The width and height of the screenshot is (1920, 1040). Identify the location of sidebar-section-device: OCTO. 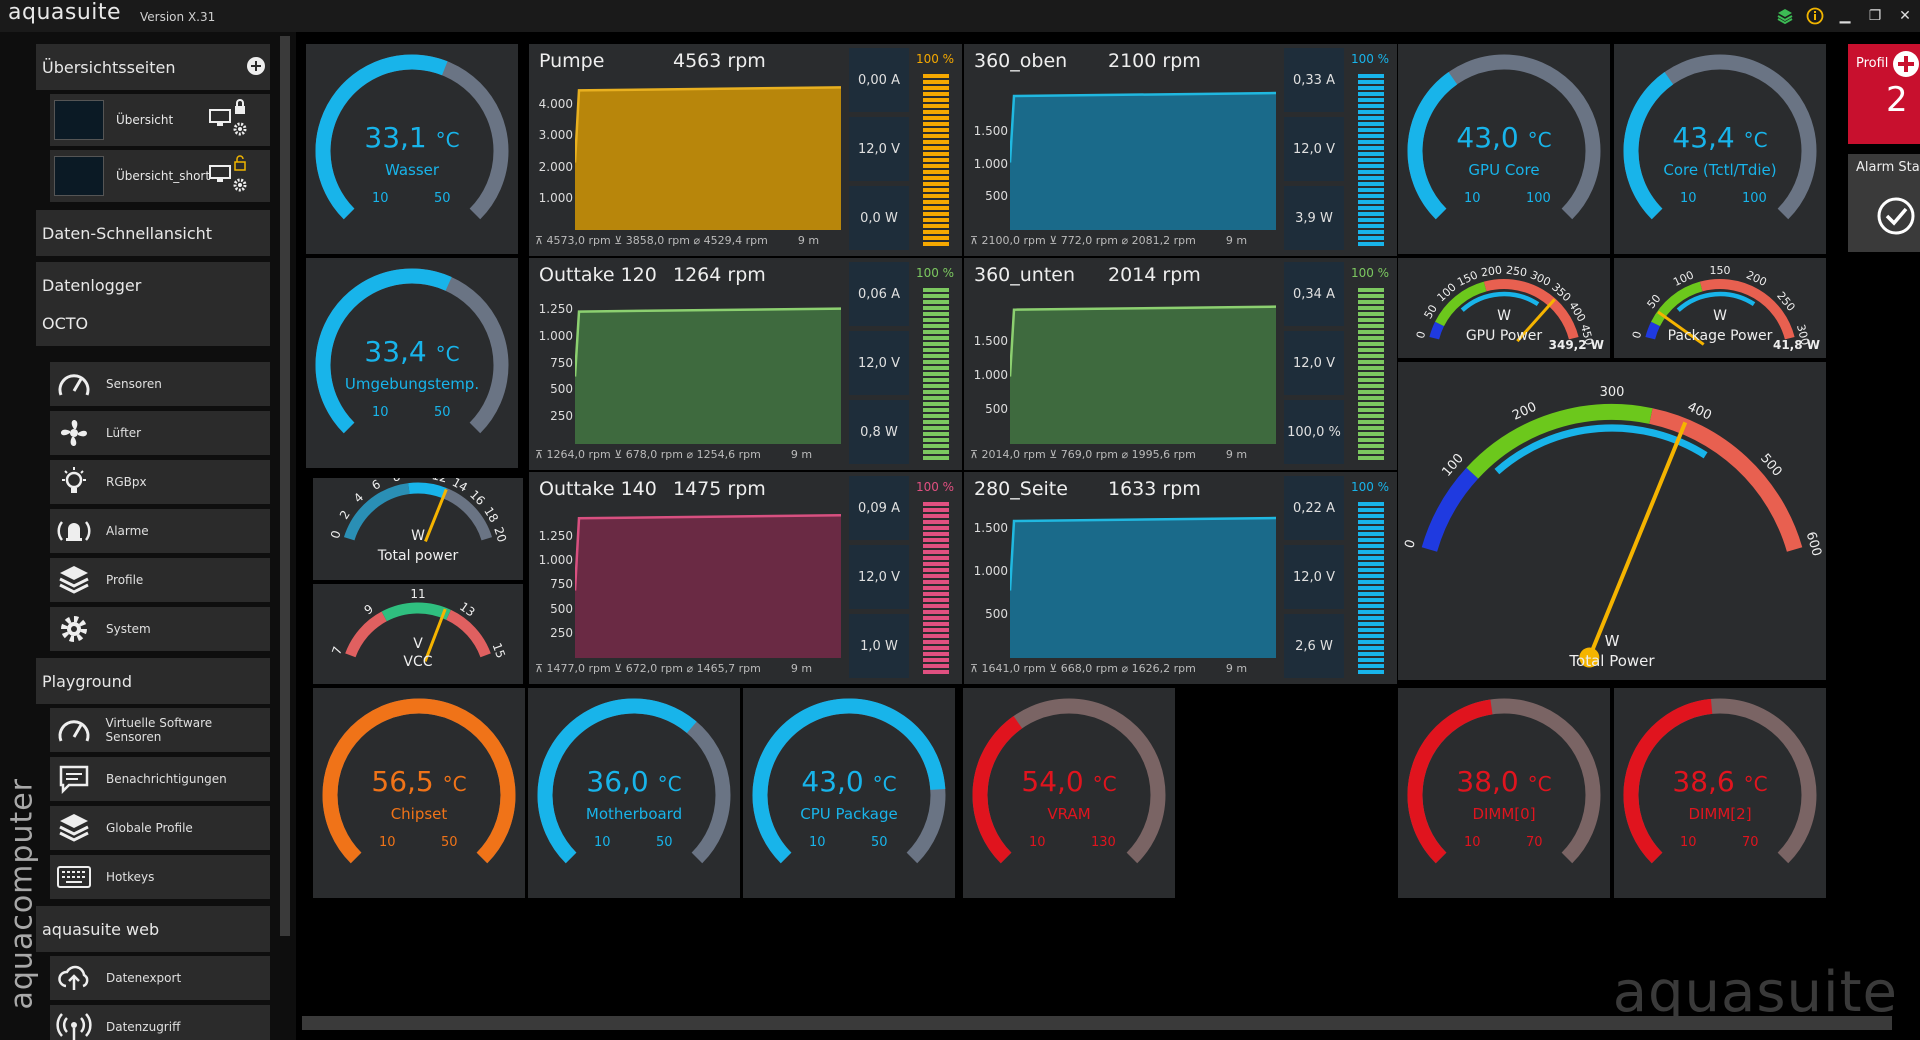
(153, 327).